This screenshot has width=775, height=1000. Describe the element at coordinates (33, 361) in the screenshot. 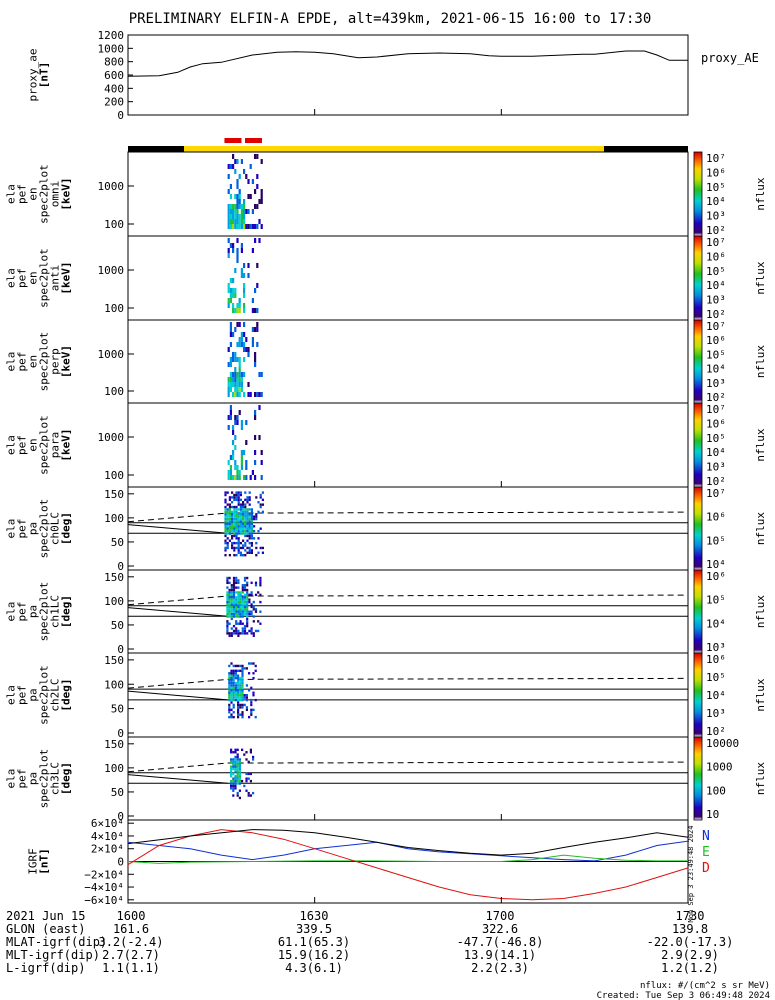

I see `energy-spectrogram-2-label-2: en` at that location.